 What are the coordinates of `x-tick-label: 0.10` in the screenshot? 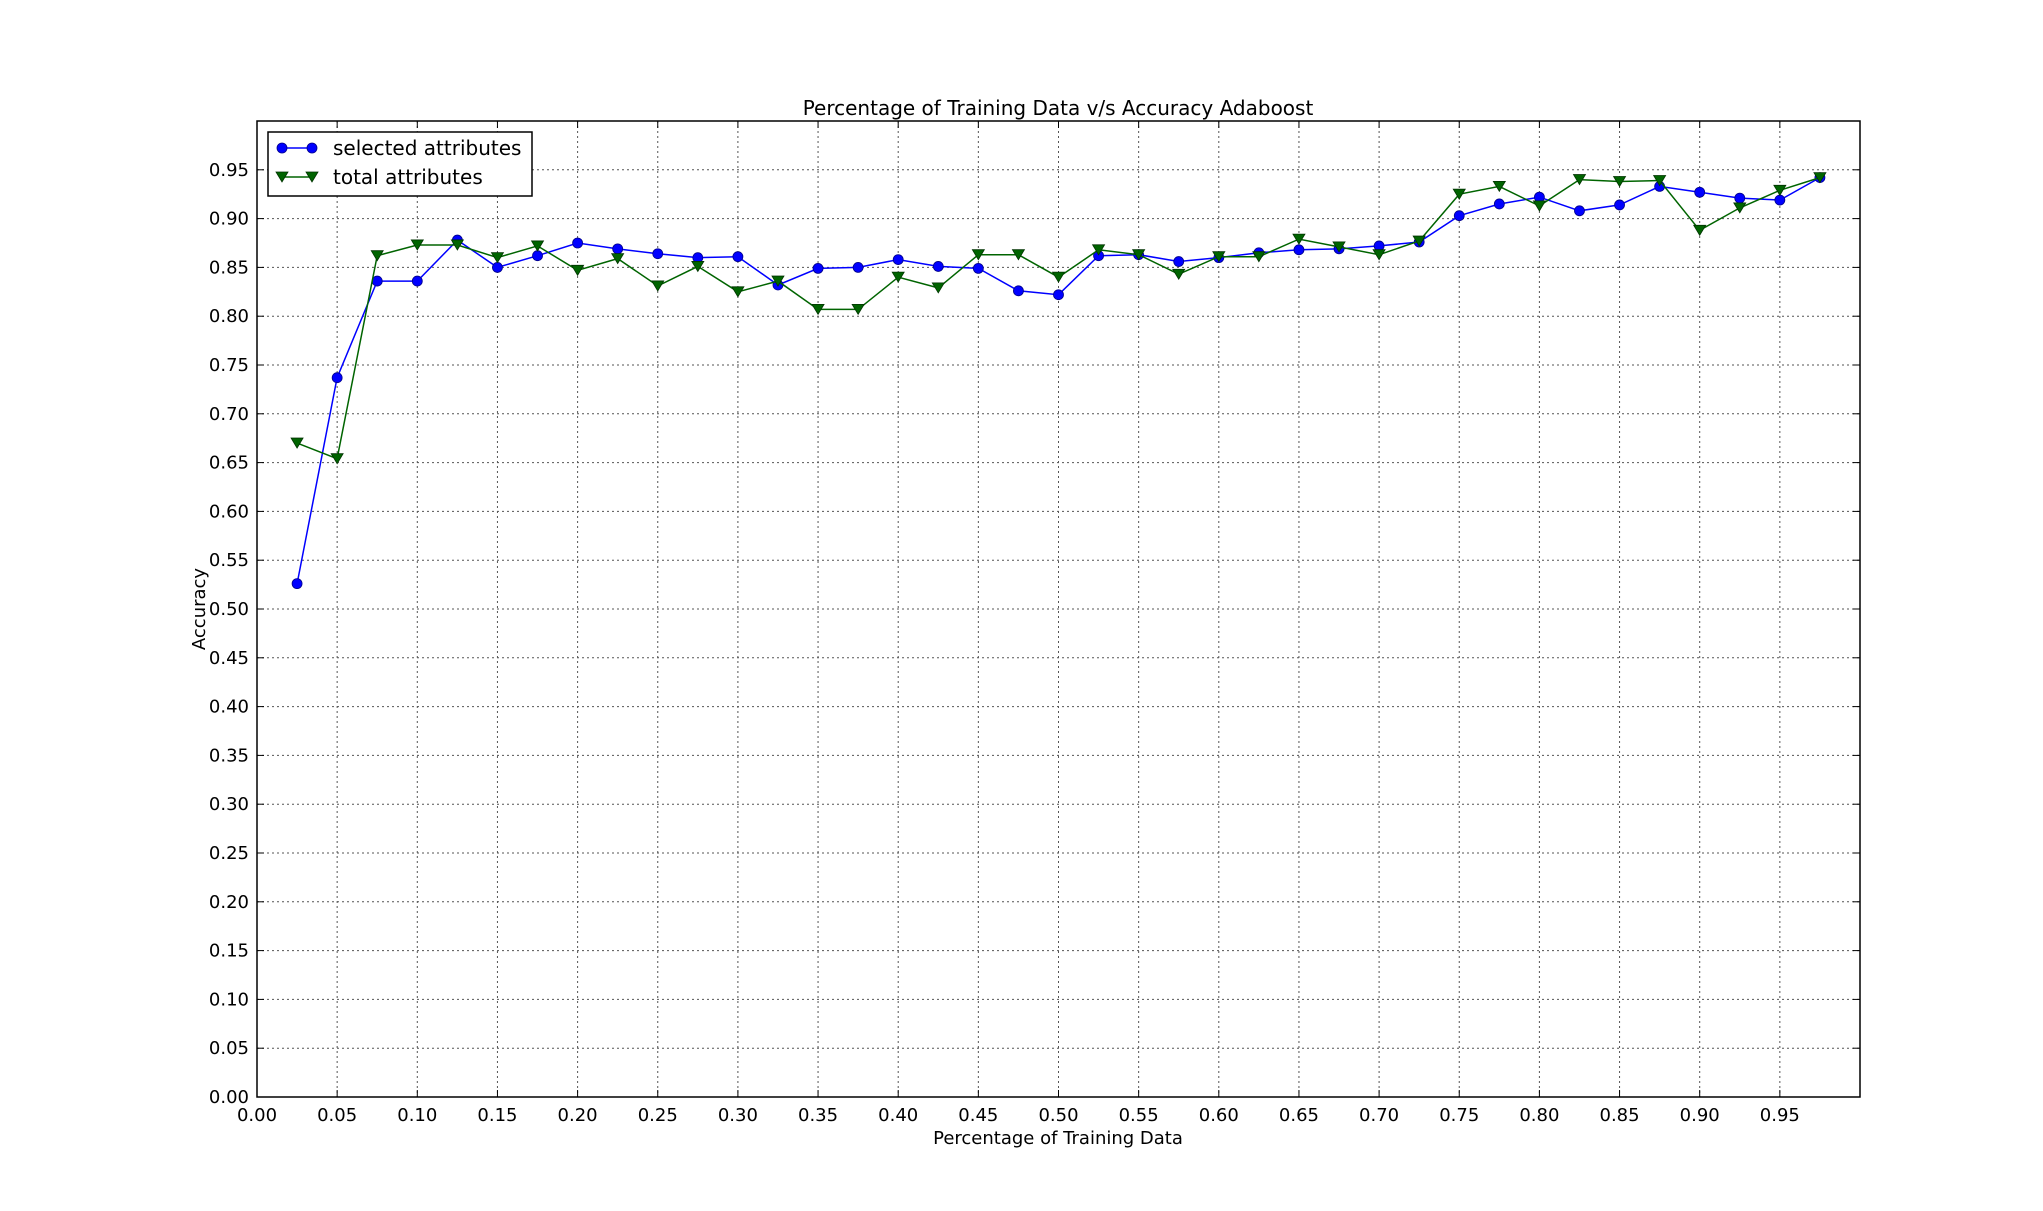 It's located at (417, 1115).